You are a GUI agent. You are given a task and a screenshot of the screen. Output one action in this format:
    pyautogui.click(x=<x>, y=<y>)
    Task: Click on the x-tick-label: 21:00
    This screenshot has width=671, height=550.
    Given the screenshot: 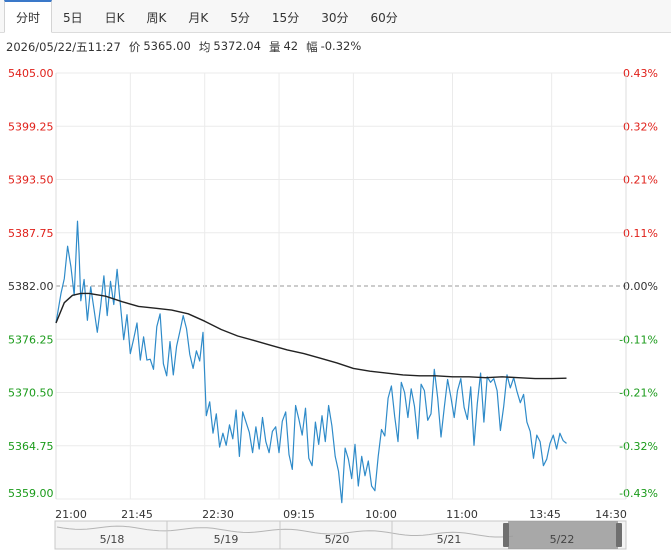 What is the action you would take?
    pyautogui.click(x=71, y=514)
    